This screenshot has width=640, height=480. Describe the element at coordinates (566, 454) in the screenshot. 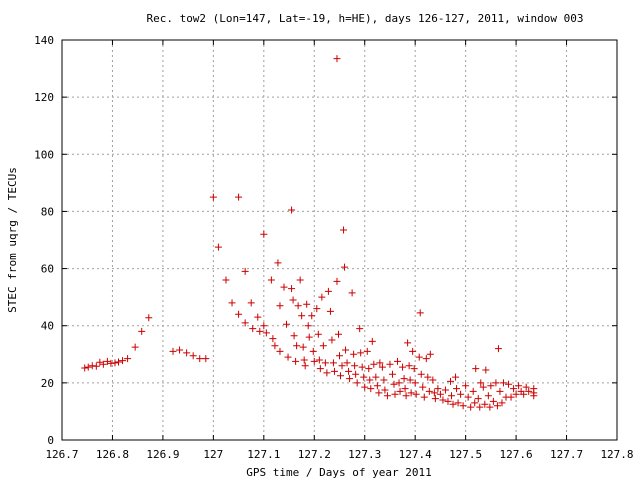

I see `x-tick-label: 127.7` at that location.